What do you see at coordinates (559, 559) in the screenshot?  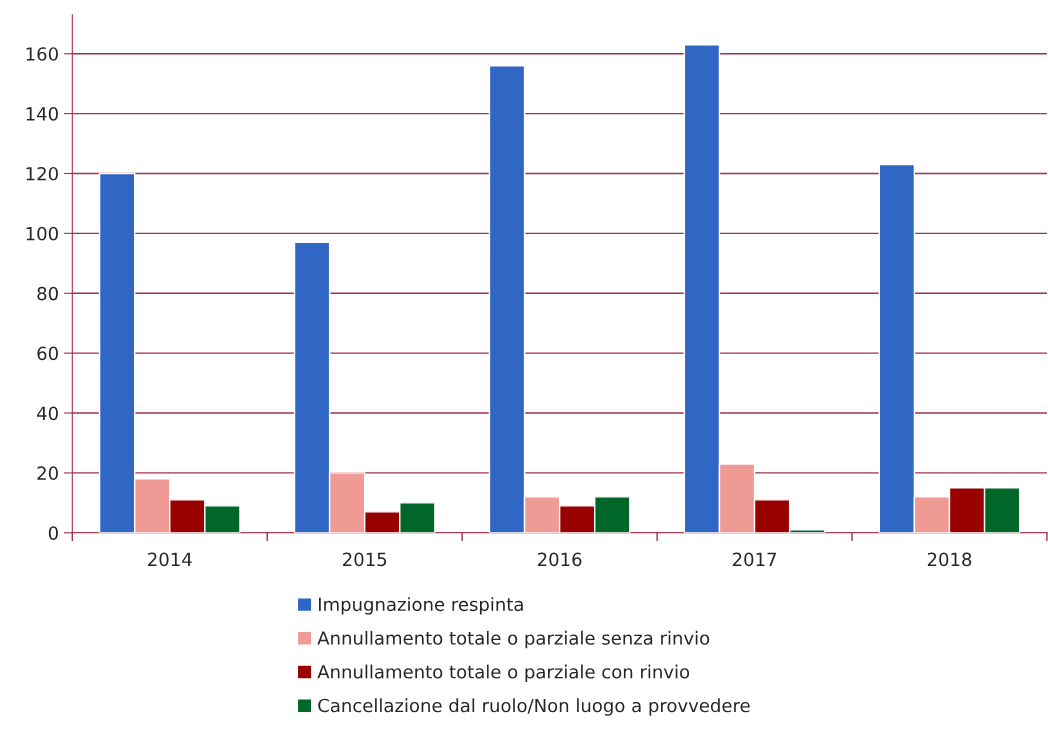 I see `x-tick-label: 2016` at bounding box center [559, 559].